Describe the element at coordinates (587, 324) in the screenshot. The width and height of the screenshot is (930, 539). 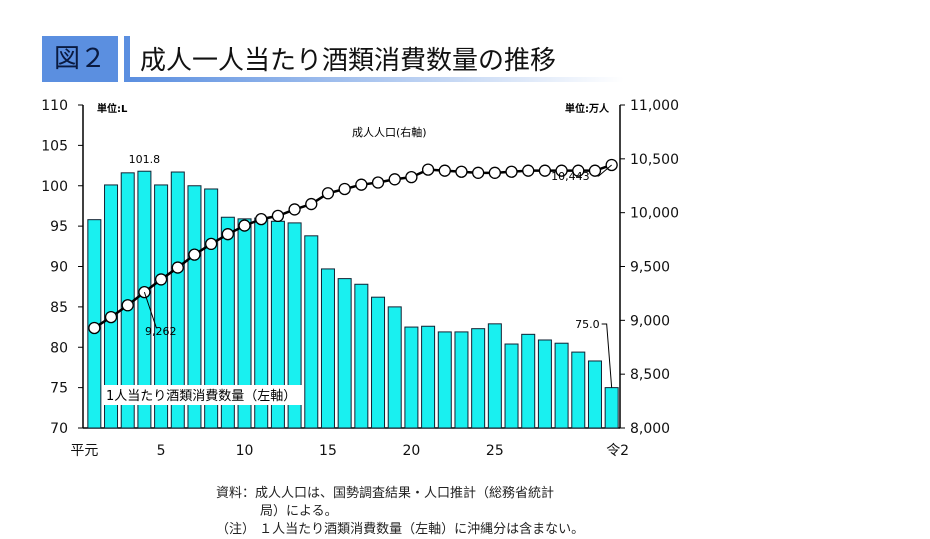
I see `bar-last-label: 75.0` at that location.